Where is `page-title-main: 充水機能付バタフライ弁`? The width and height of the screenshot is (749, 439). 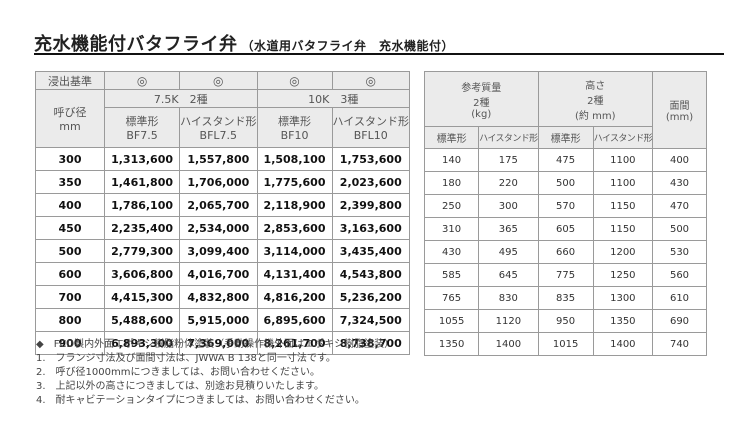
page-title-main: 充水機能付バタフライ弁 is located at coordinates (136, 44).